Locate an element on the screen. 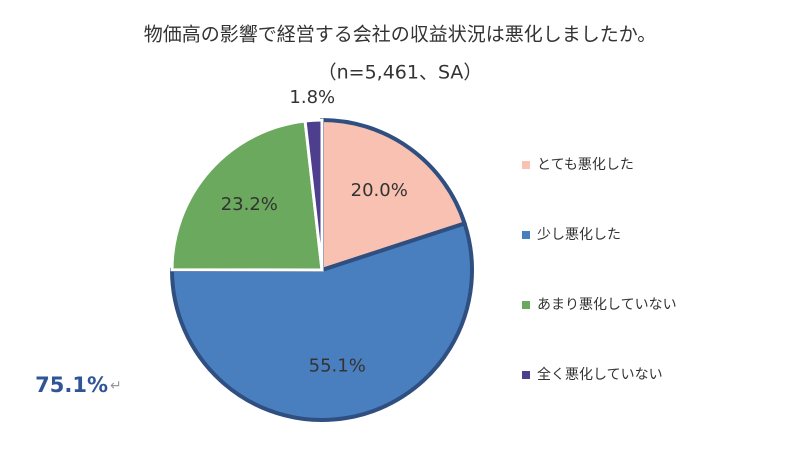  data-label: 55.1% is located at coordinates (337, 365).